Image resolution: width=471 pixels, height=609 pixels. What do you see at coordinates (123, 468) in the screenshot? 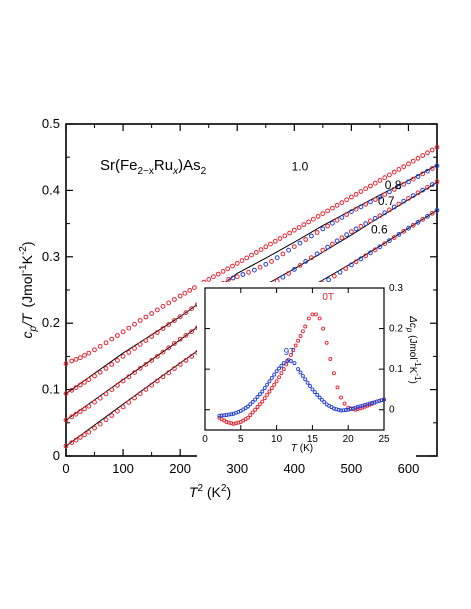
I see `x-tick-label: 100` at bounding box center [123, 468].